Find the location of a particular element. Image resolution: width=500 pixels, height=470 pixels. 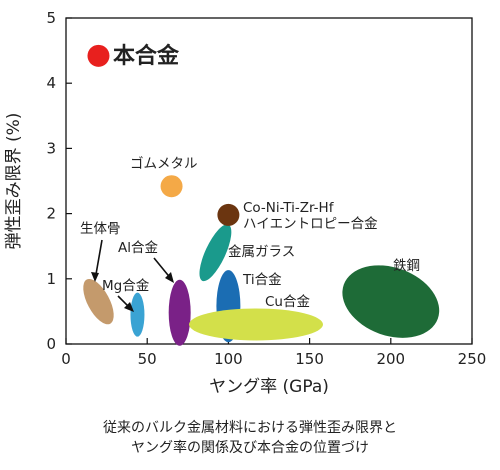

x-tick-label: 0 is located at coordinates (66, 359).